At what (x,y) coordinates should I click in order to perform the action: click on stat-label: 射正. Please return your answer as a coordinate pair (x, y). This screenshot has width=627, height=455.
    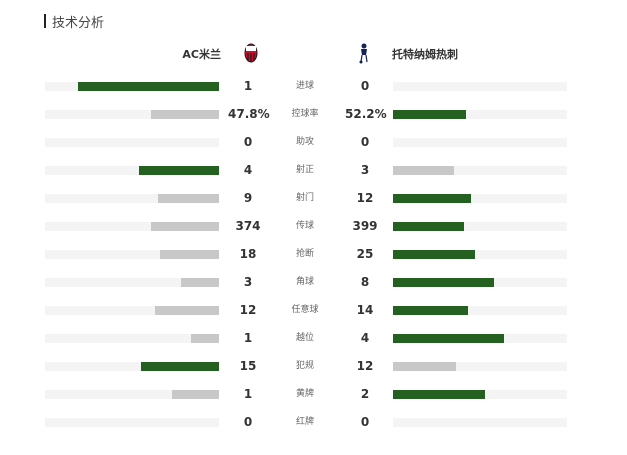
    Looking at the image, I should click on (304, 170).